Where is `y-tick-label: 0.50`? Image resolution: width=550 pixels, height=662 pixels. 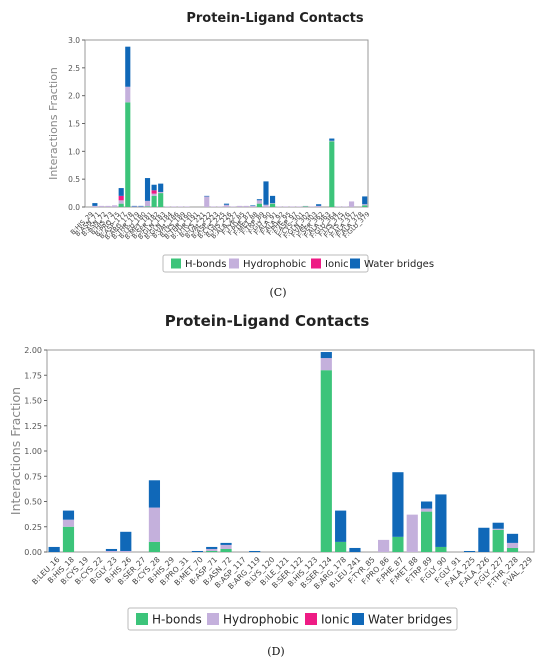
y-tick-label: 0.50 is located at coordinates (33, 502).